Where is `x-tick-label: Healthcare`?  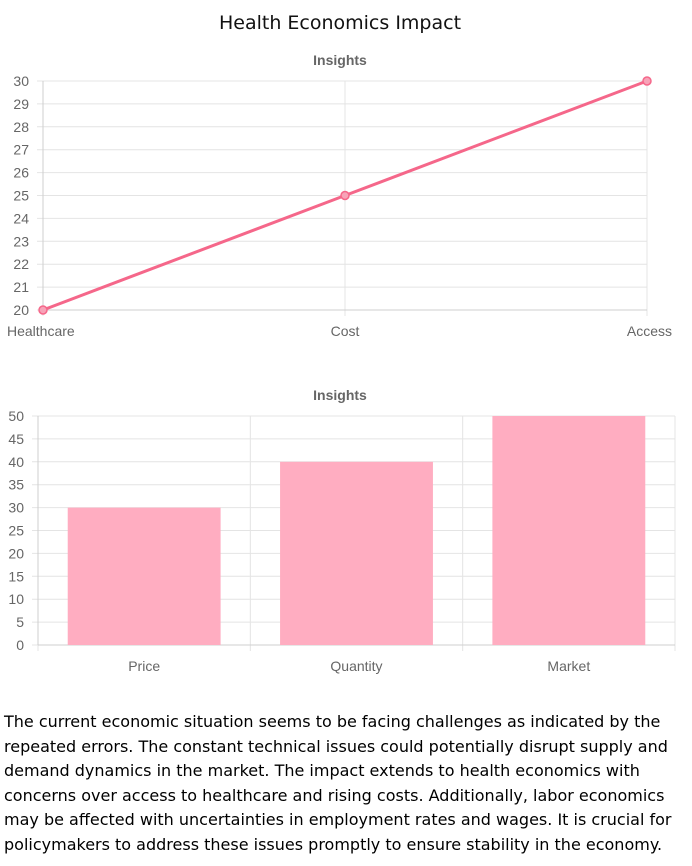 x-tick-label: Healthcare is located at coordinates (41, 331).